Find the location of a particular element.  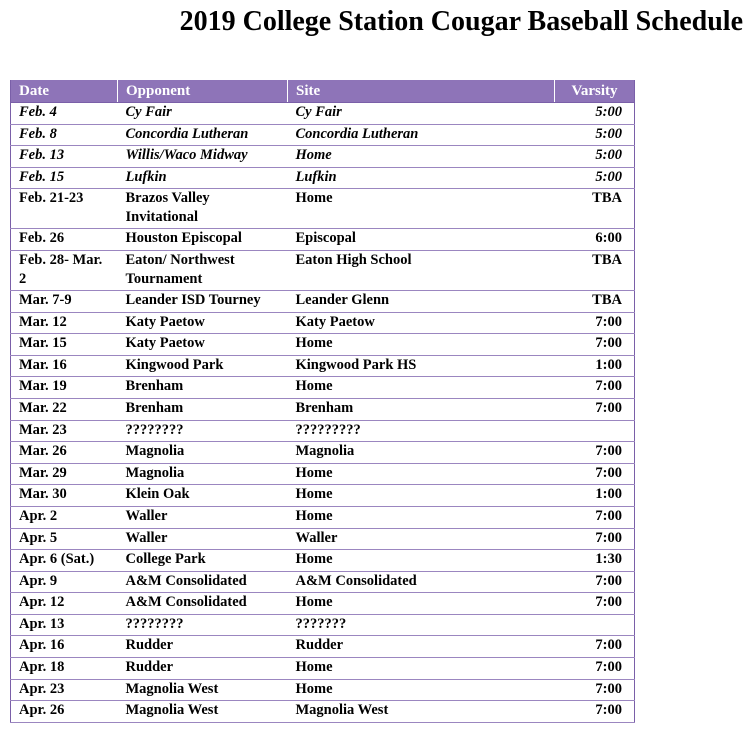

site-cell: Waller is located at coordinates (421, 539).